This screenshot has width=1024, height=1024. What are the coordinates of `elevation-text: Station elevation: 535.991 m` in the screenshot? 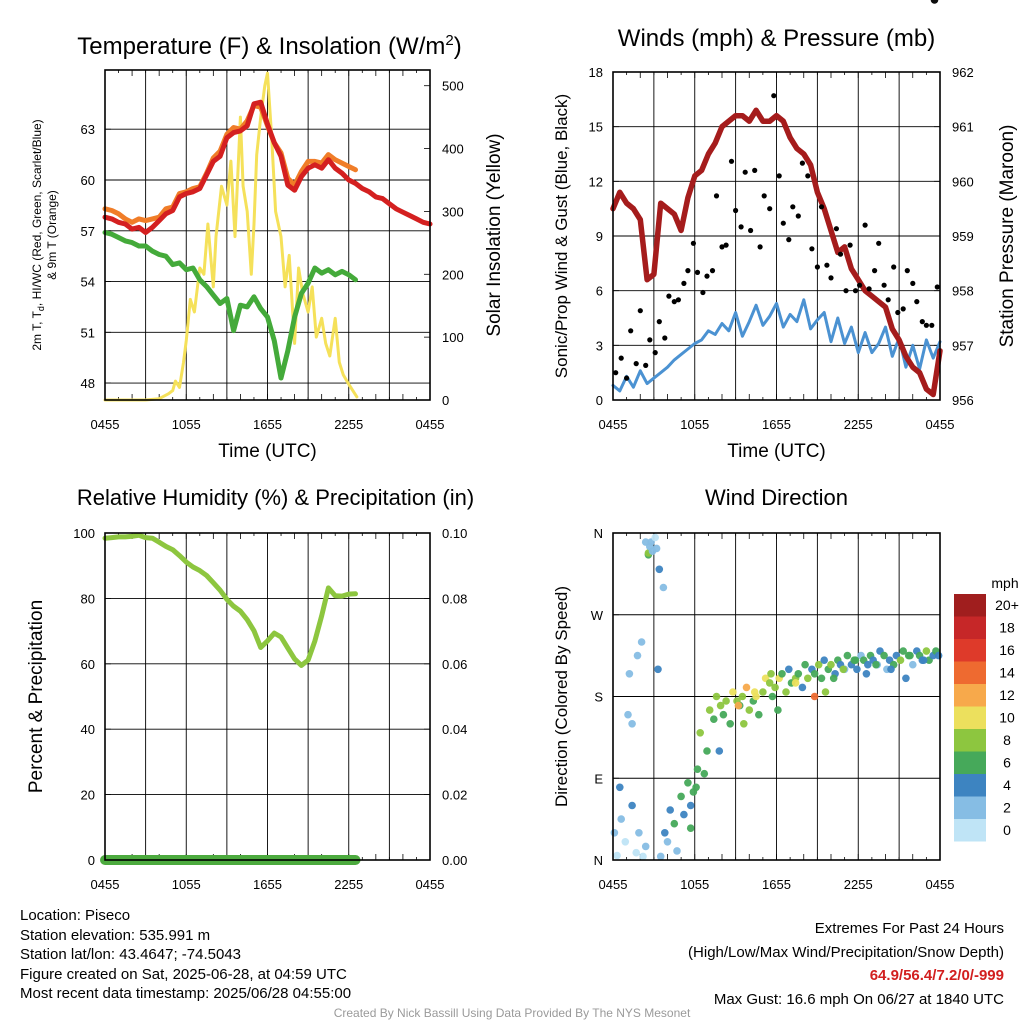 It's located at (115, 935).